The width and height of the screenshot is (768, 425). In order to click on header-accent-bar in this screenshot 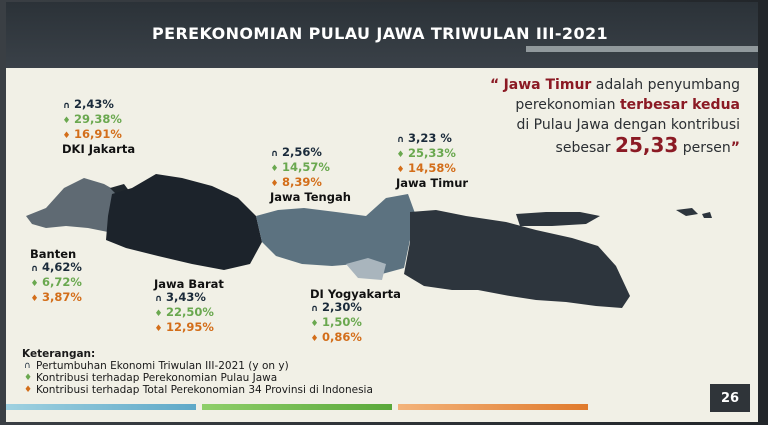, I will do `click(642, 49)`.